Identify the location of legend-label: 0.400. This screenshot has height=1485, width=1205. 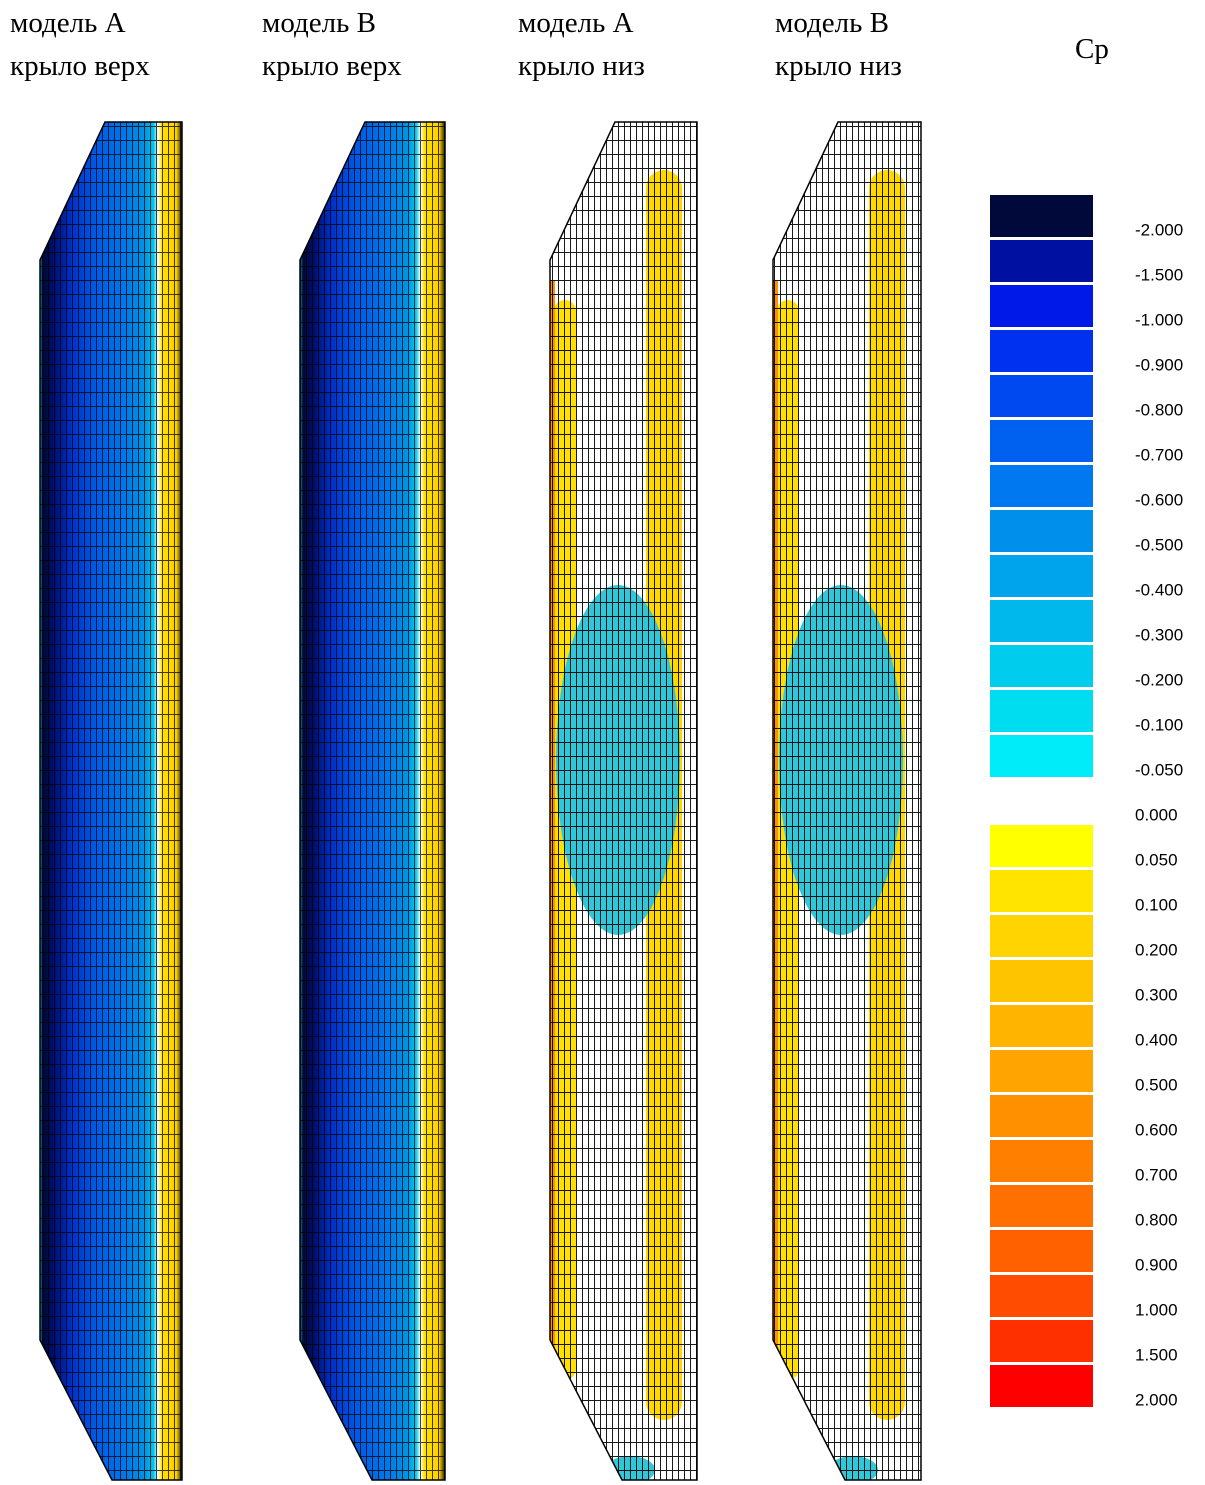
(1156, 1039).